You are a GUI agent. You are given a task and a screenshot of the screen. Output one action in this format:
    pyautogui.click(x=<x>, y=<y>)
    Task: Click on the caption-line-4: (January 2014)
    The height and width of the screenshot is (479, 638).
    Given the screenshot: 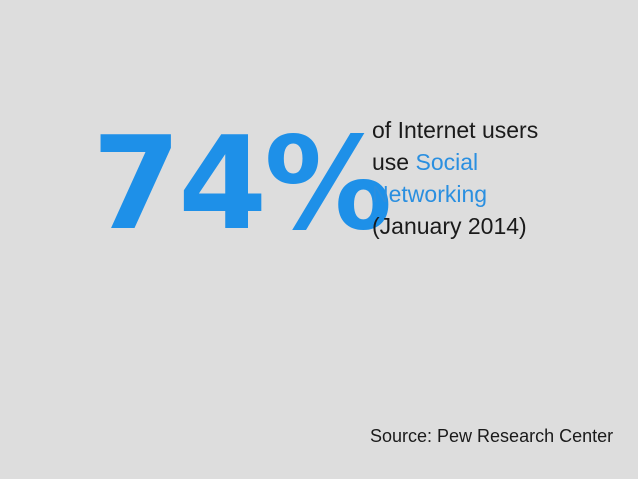 What is the action you would take?
    pyautogui.click(x=449, y=226)
    